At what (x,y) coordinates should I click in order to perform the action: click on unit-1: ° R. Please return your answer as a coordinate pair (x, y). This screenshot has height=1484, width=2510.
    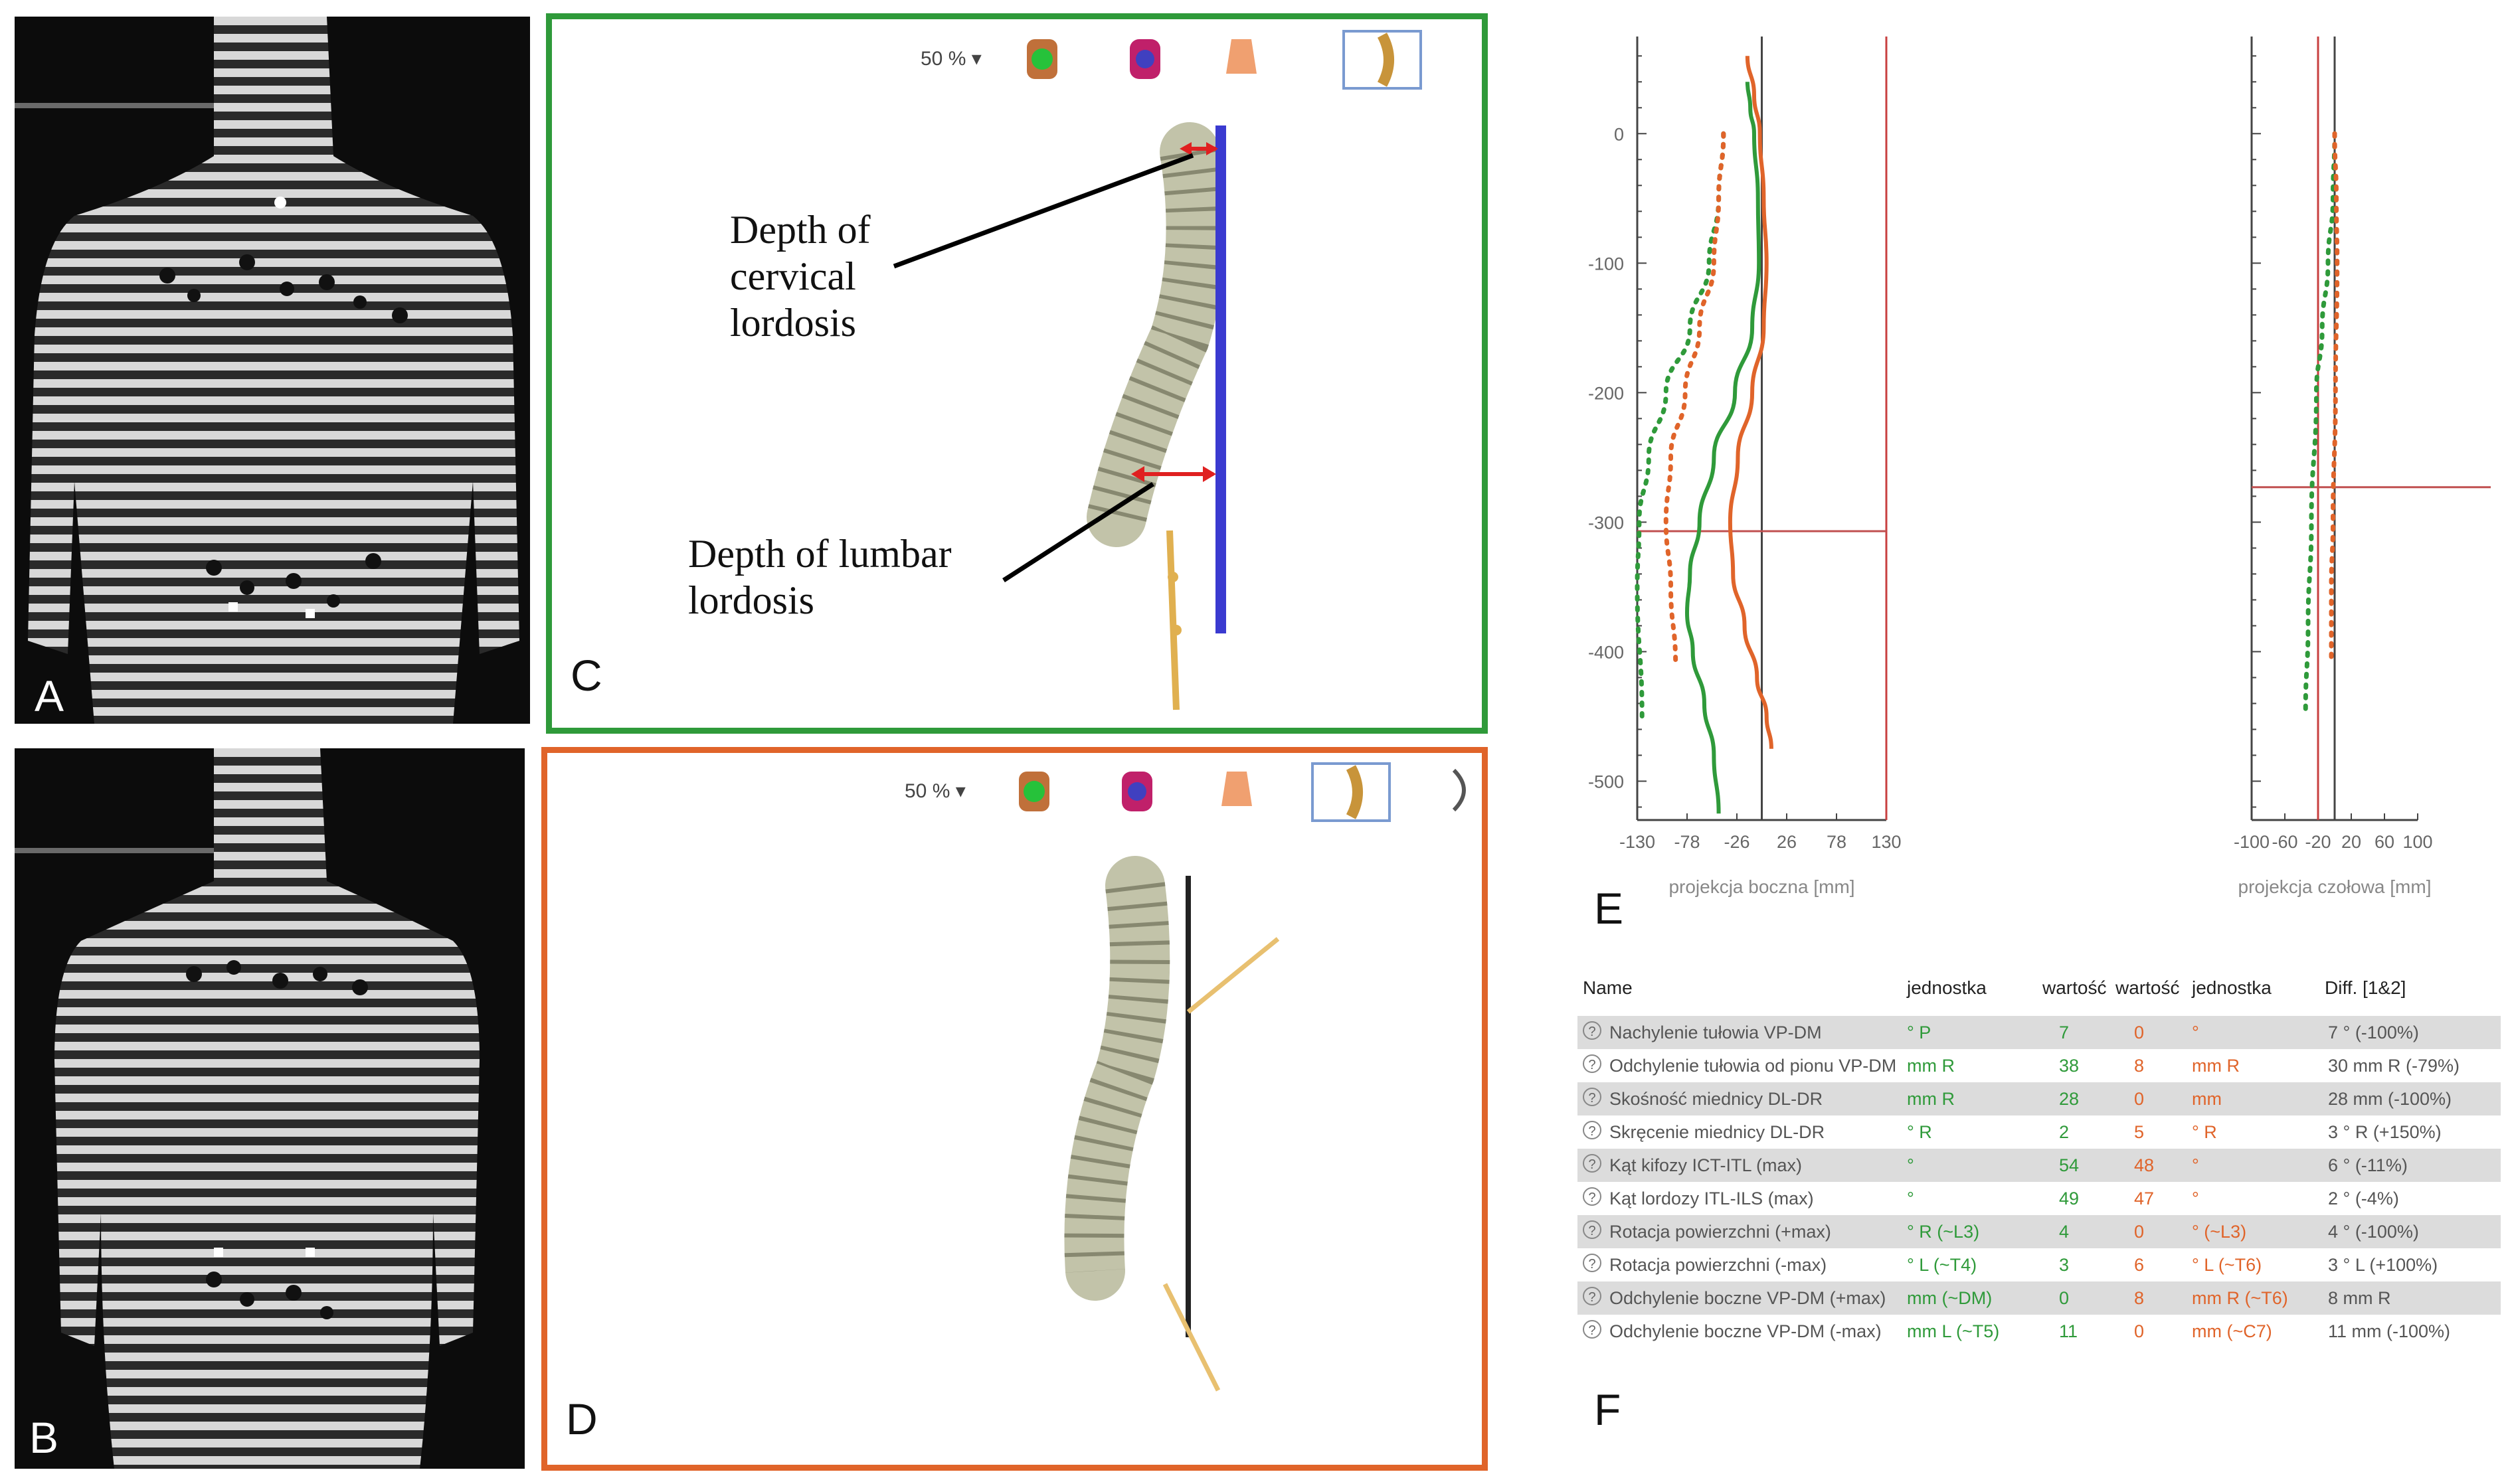
    Looking at the image, I should click on (1920, 1132).